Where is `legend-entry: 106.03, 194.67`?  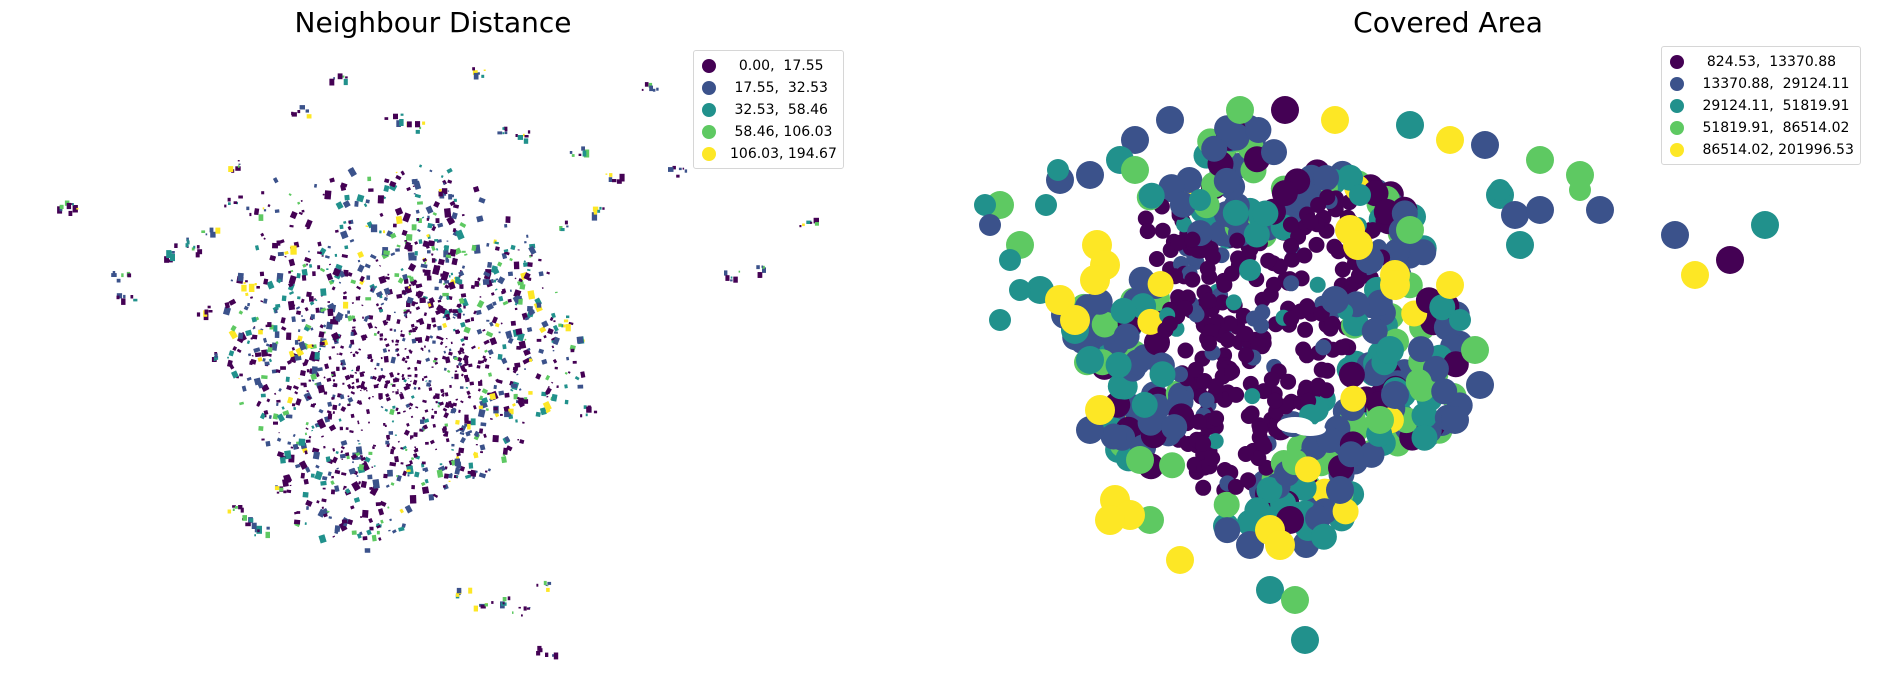
legend-entry: 106.03, 194.67 is located at coordinates (769, 154).